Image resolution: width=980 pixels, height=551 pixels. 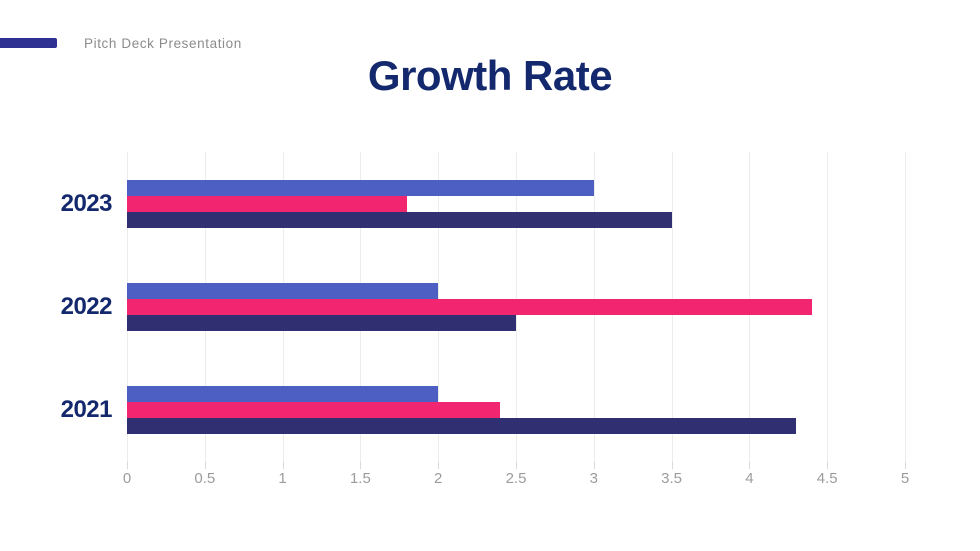 I want to click on bar-2022-pink, so click(x=469, y=307).